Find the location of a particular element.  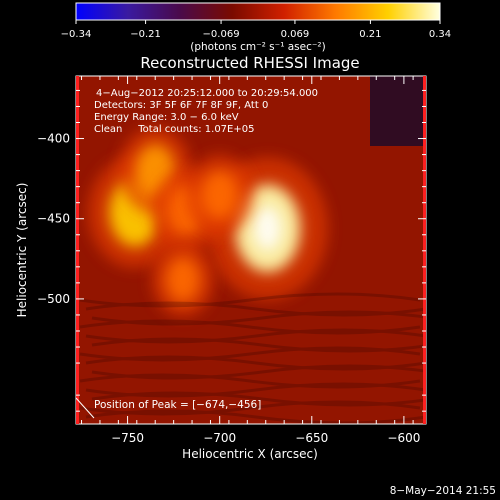

info-energy-range: Energy Range: 3.0 − 6.0 keV is located at coordinates (166, 117).